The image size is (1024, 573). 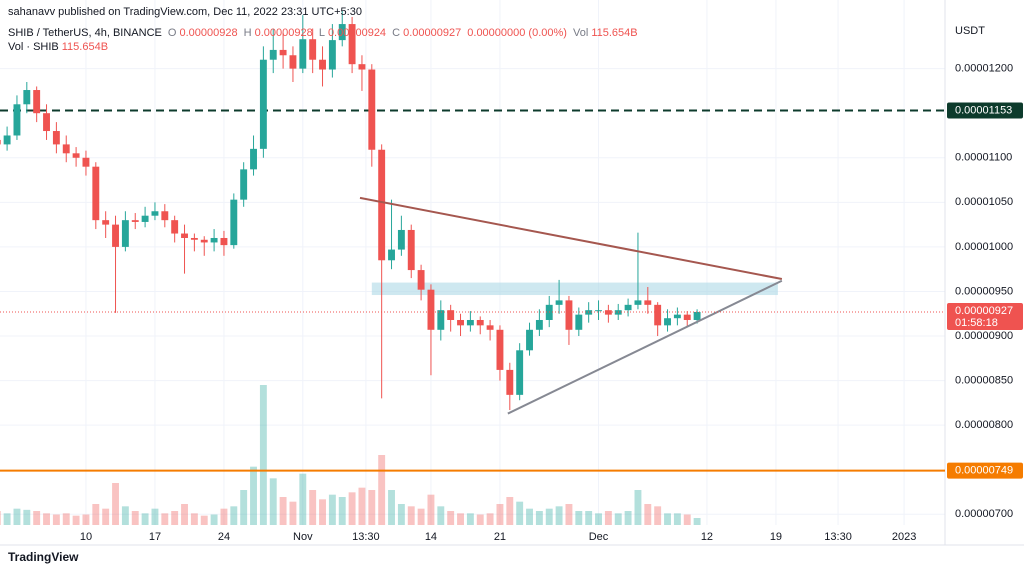 What do you see at coordinates (43, 557) in the screenshot?
I see `logo: TradingView` at bounding box center [43, 557].